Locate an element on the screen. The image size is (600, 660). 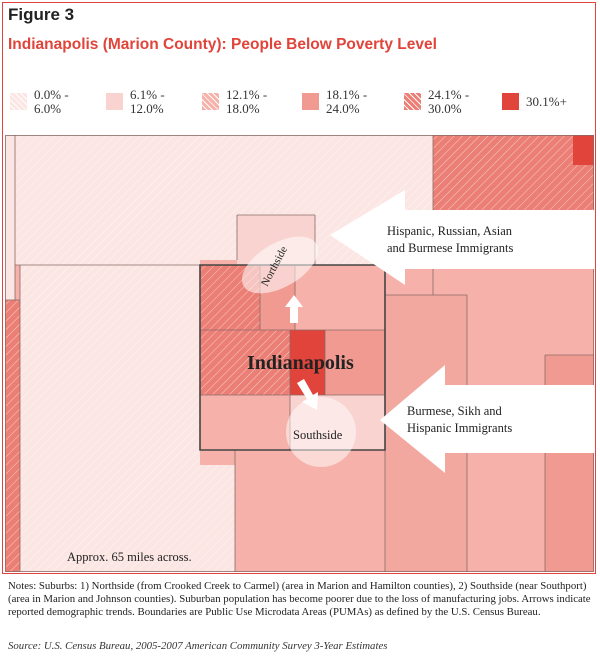
figure-label: Figure 3 is located at coordinates (41, 14).